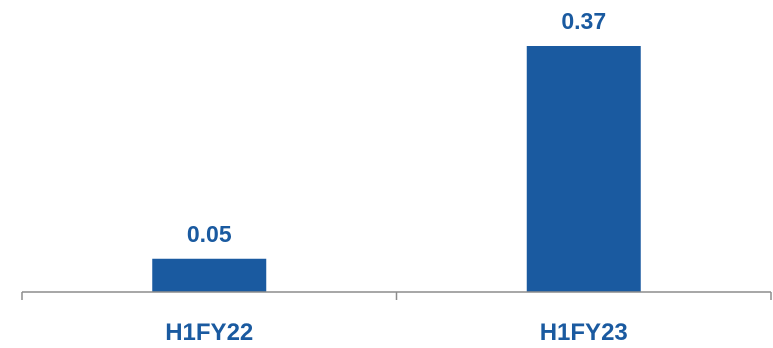 The image size is (773, 348). Describe the element at coordinates (396, 332) in the screenshot. I see `x-axis-tick-labels: H1FY22 H1FY23` at that location.